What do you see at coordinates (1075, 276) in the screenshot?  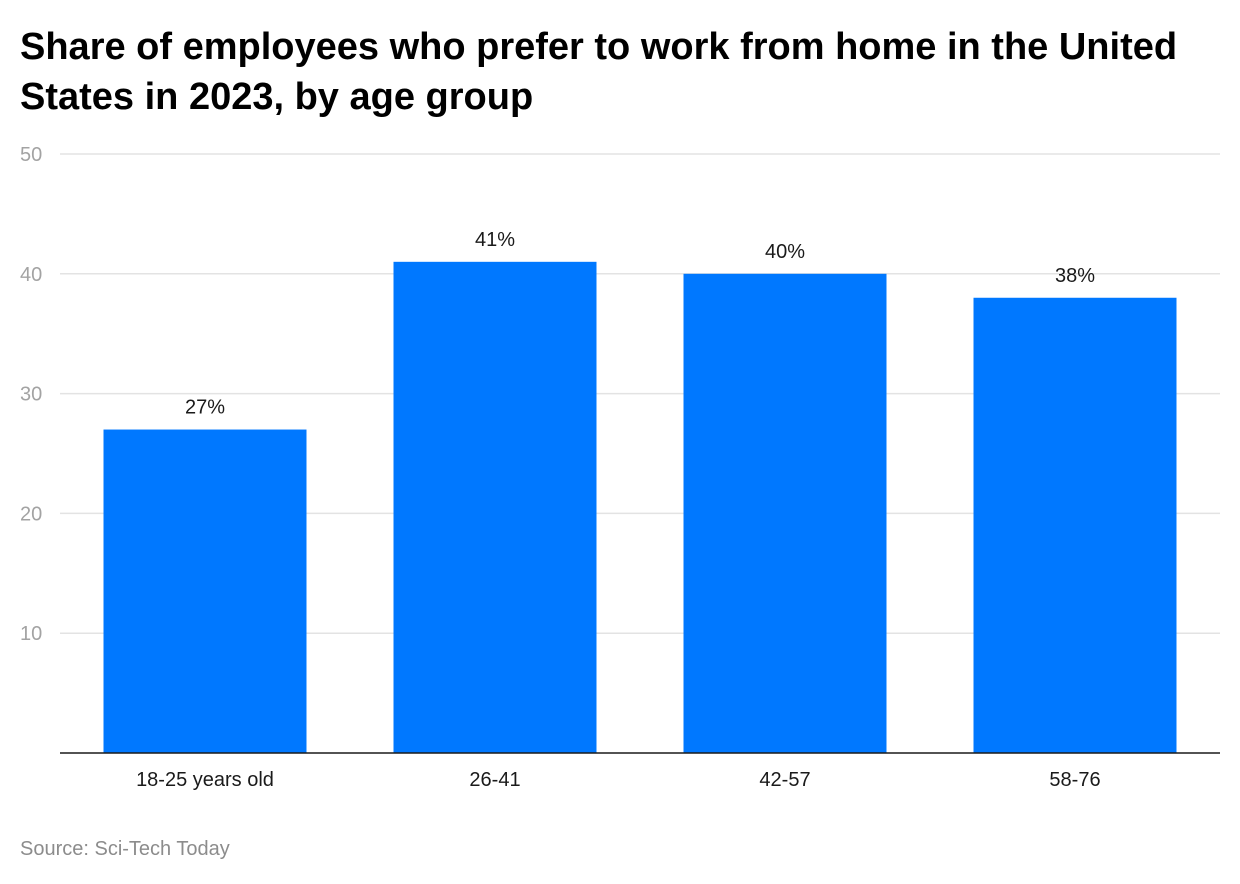 I see `bar-value-label: 38%` at bounding box center [1075, 276].